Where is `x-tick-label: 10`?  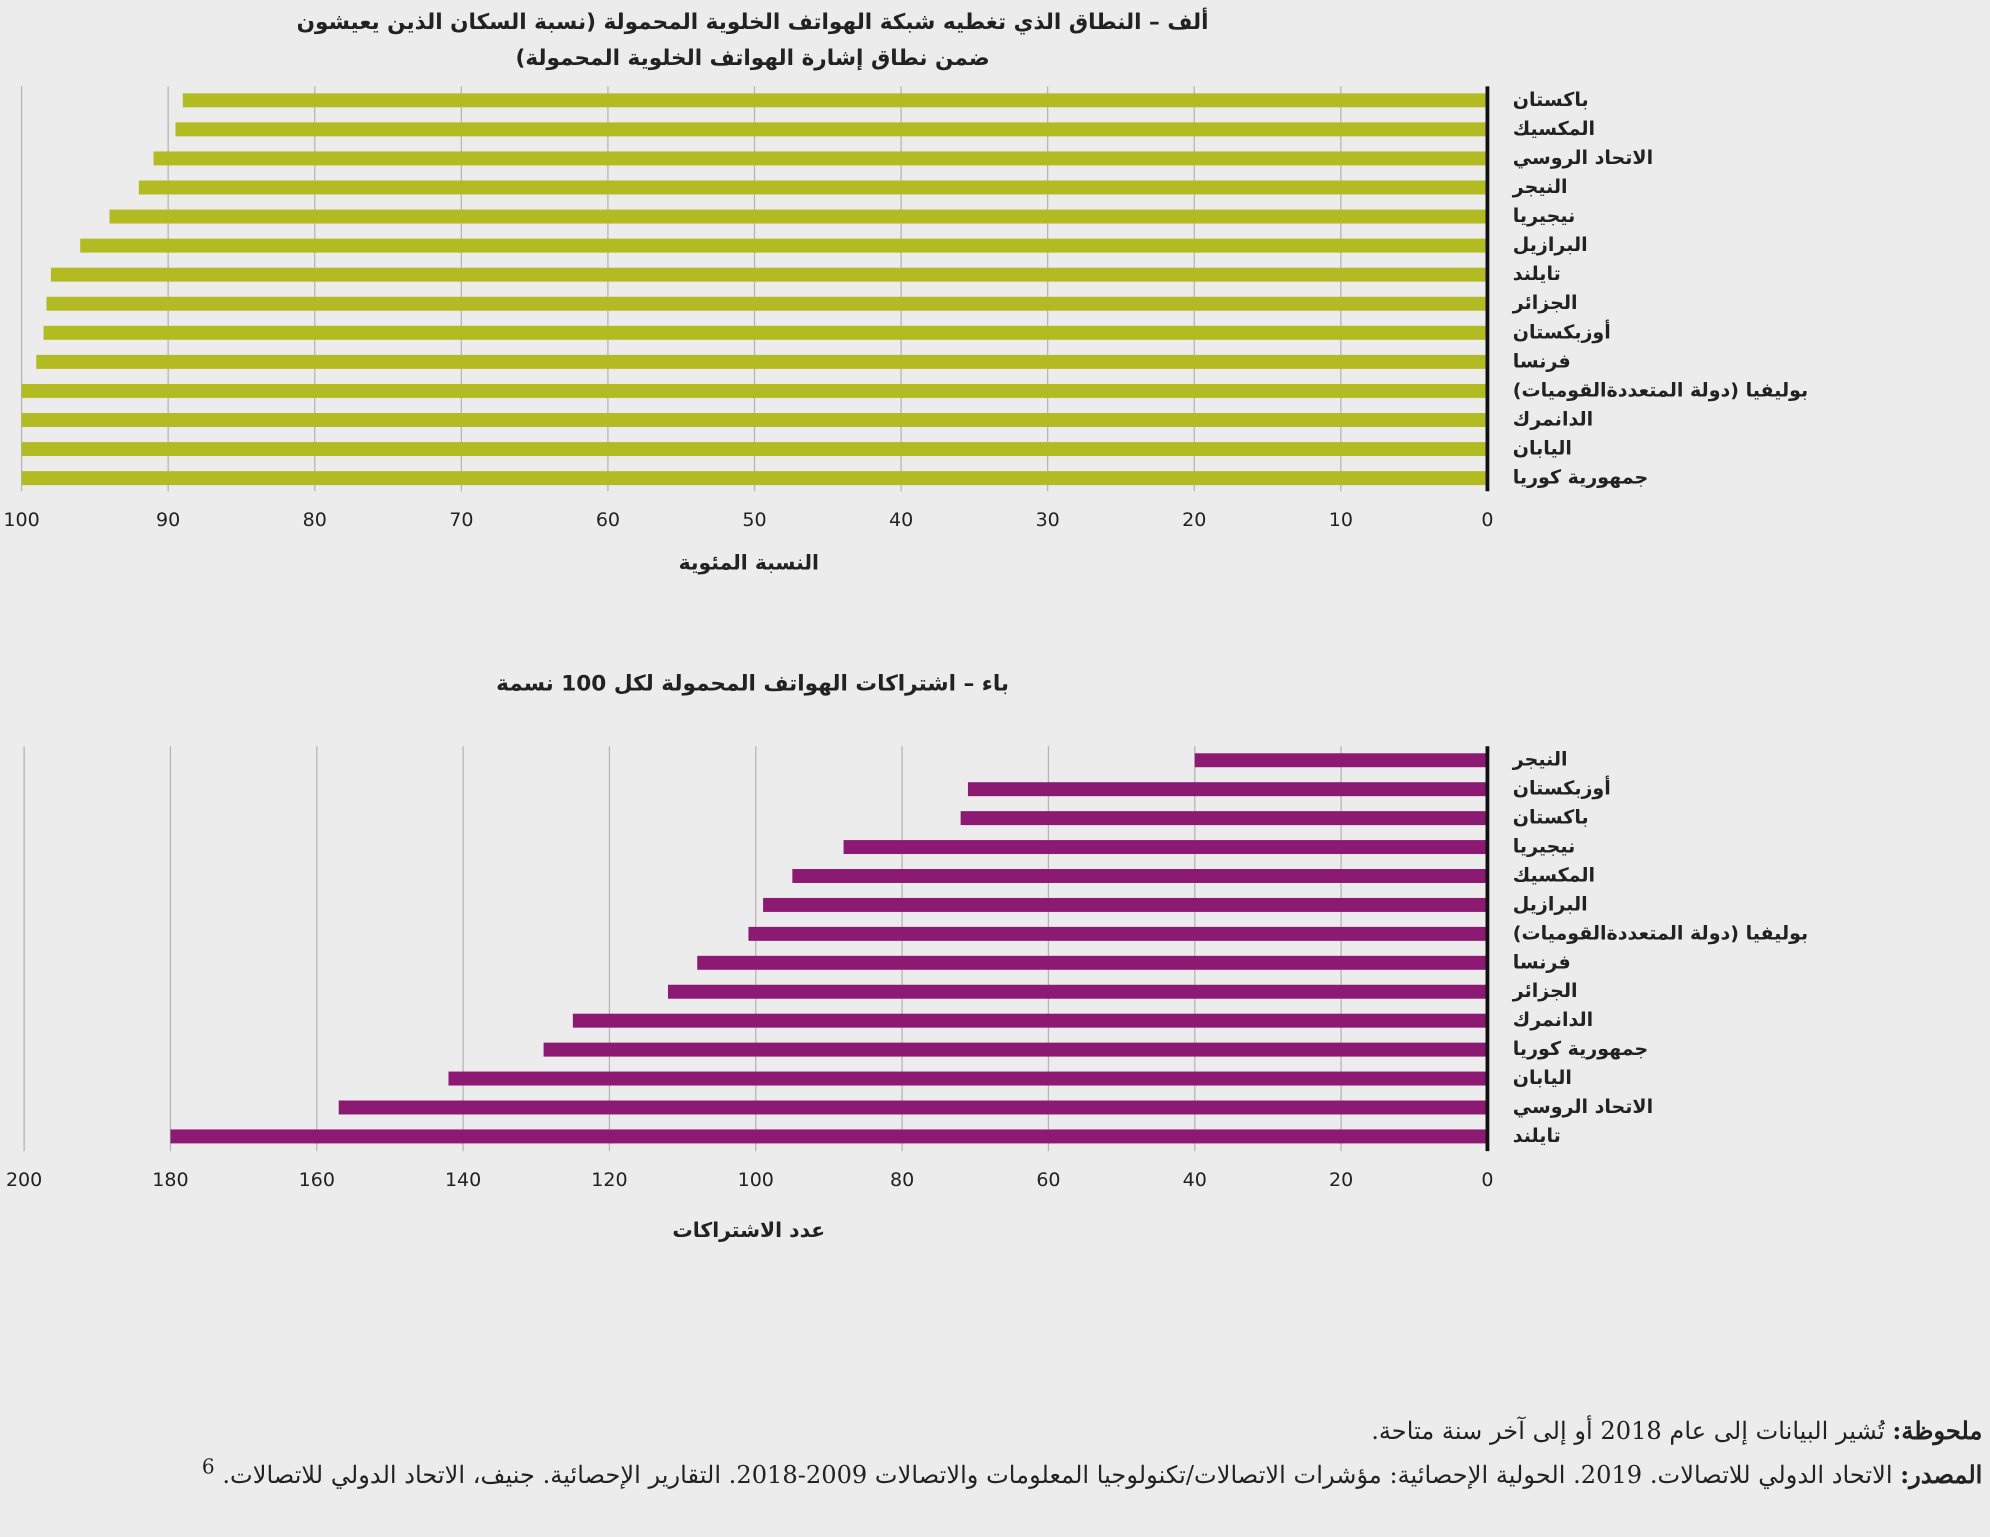
x-tick-label: 10 is located at coordinates (1341, 520).